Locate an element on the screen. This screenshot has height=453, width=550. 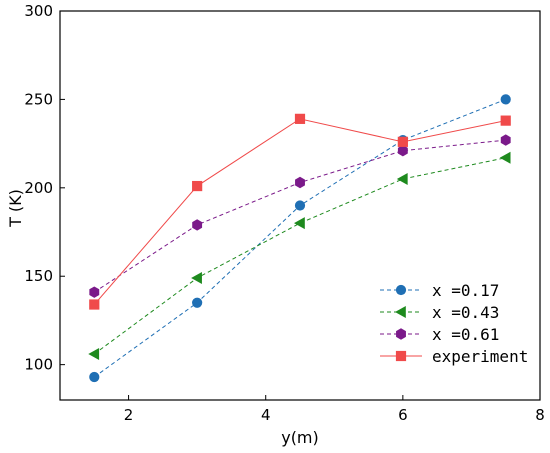
legend-label: x =0.61 is located at coordinates (465, 334).